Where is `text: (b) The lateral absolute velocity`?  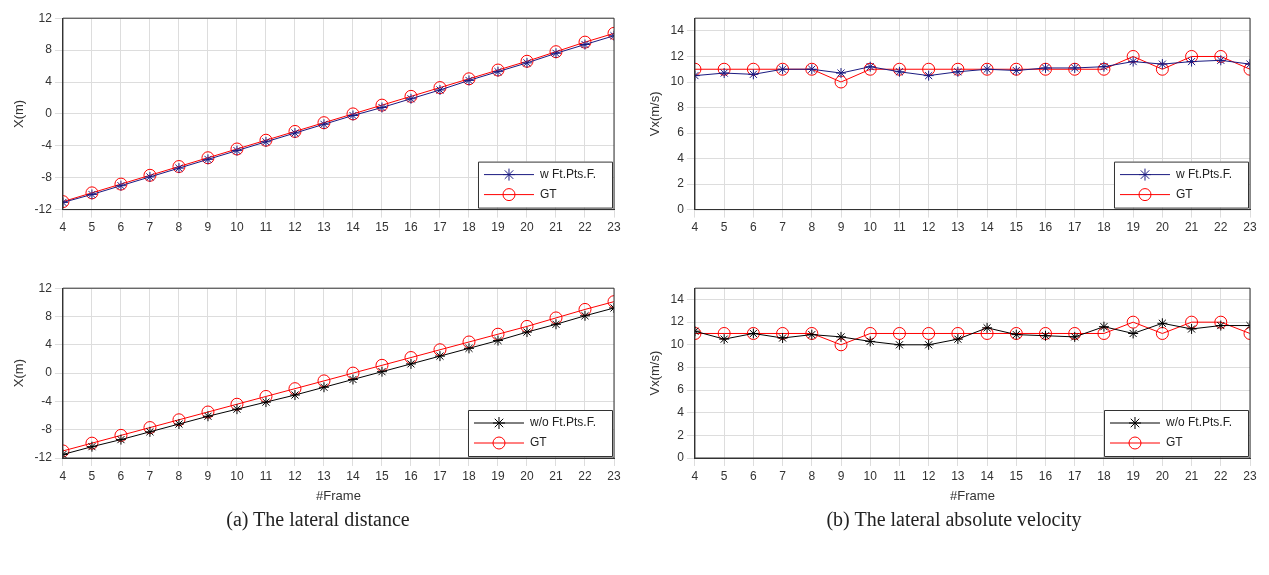
text: (b) The lateral absolute velocity is located at coordinates (954, 519).